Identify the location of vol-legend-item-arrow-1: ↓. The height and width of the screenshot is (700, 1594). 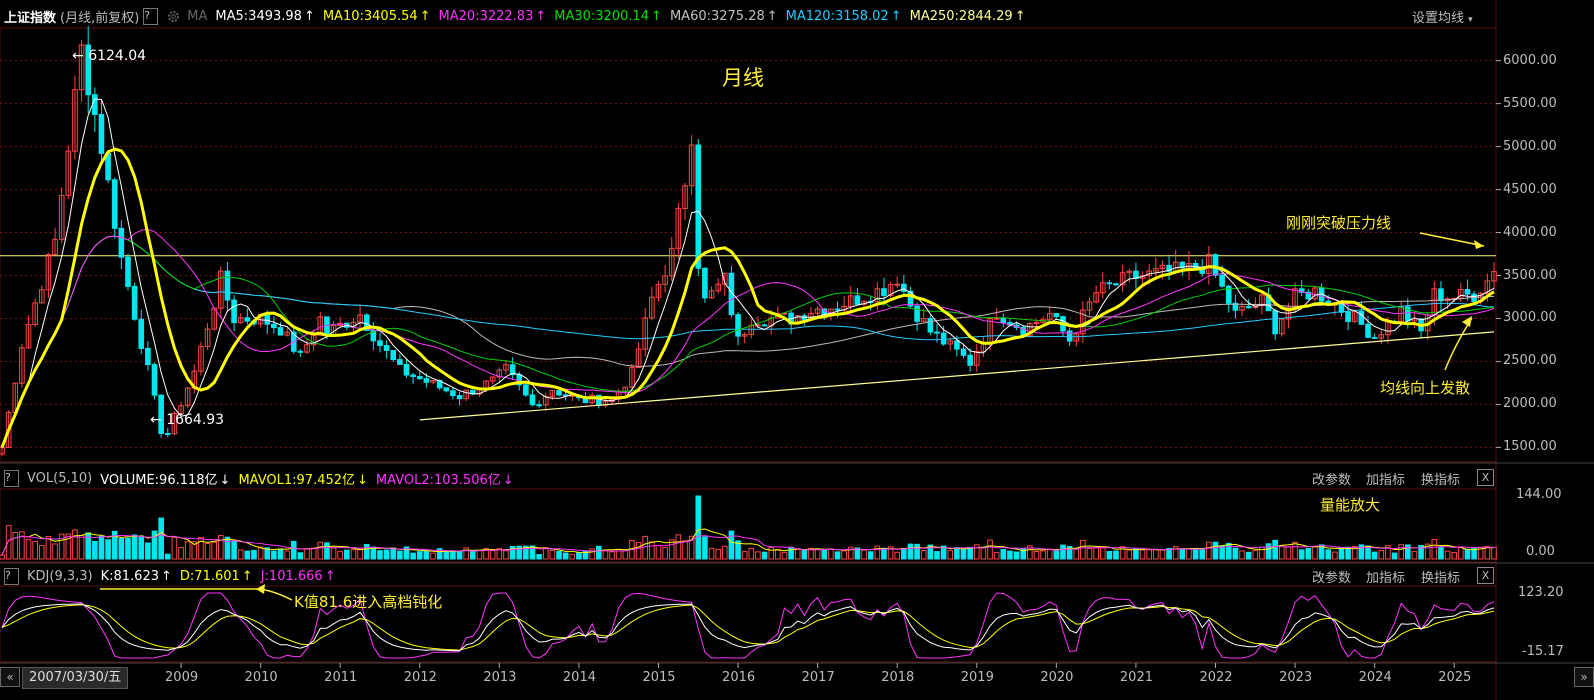
(362, 480).